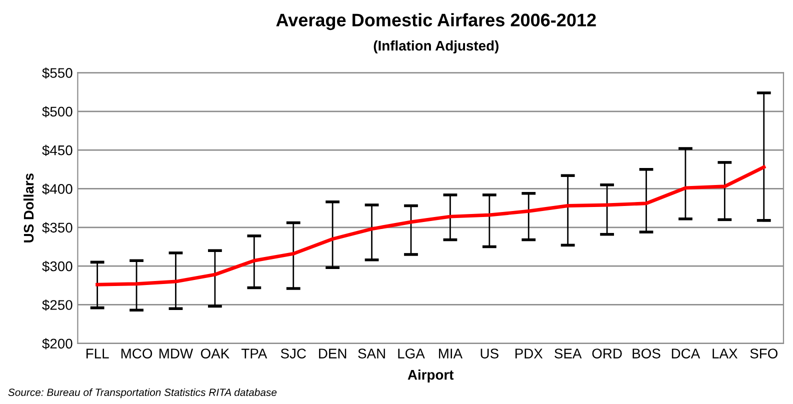 This screenshot has width=793, height=404. Describe the element at coordinates (57, 266) in the screenshot. I see `y-tick-label: $300` at that location.